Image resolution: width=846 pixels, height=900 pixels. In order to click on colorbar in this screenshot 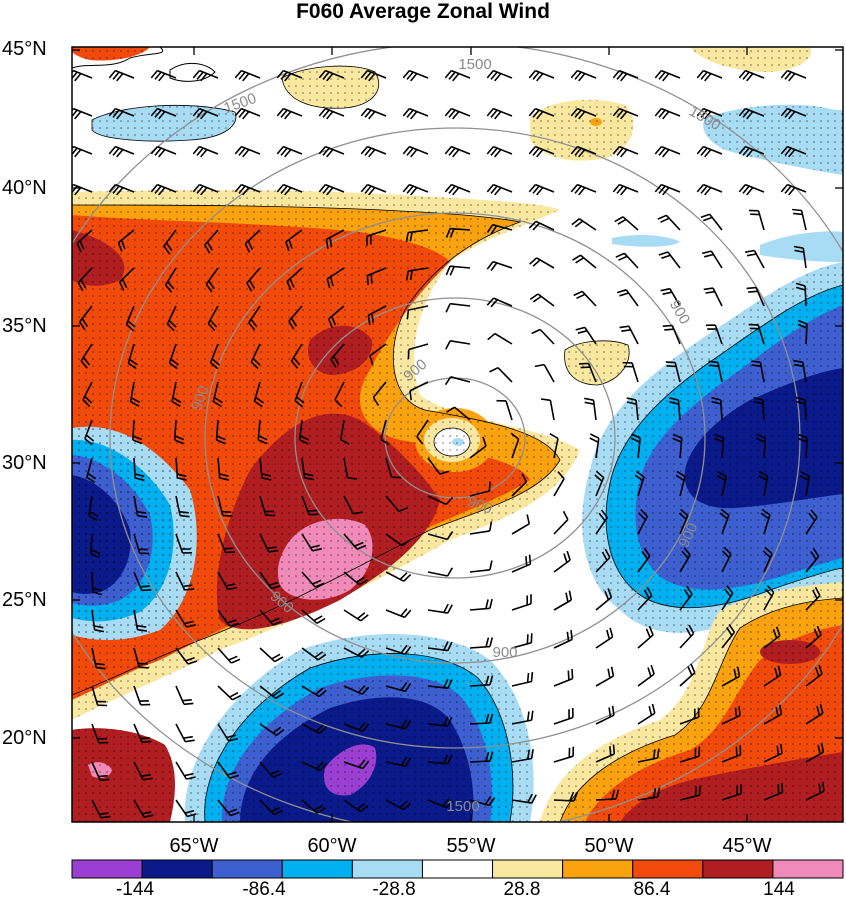, I will do `click(457, 869)`.